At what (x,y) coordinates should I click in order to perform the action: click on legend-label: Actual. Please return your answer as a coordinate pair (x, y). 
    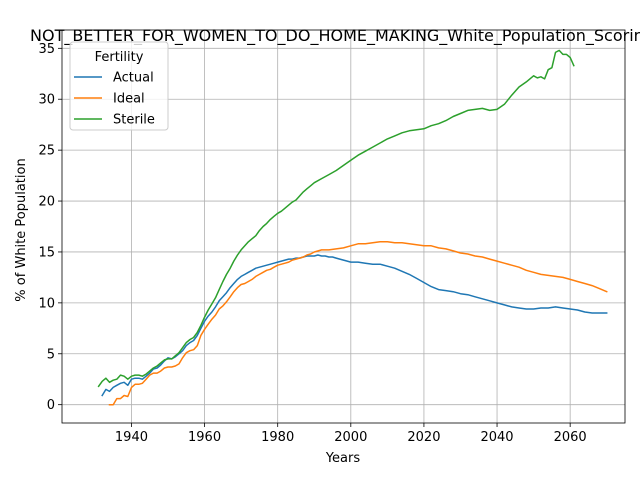
    Looking at the image, I should click on (133, 78).